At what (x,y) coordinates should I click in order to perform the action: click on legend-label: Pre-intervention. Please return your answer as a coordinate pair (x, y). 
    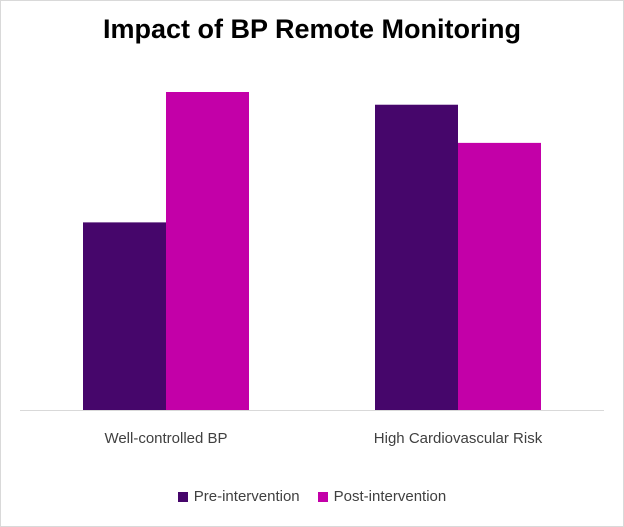
    Looking at the image, I should click on (246, 496).